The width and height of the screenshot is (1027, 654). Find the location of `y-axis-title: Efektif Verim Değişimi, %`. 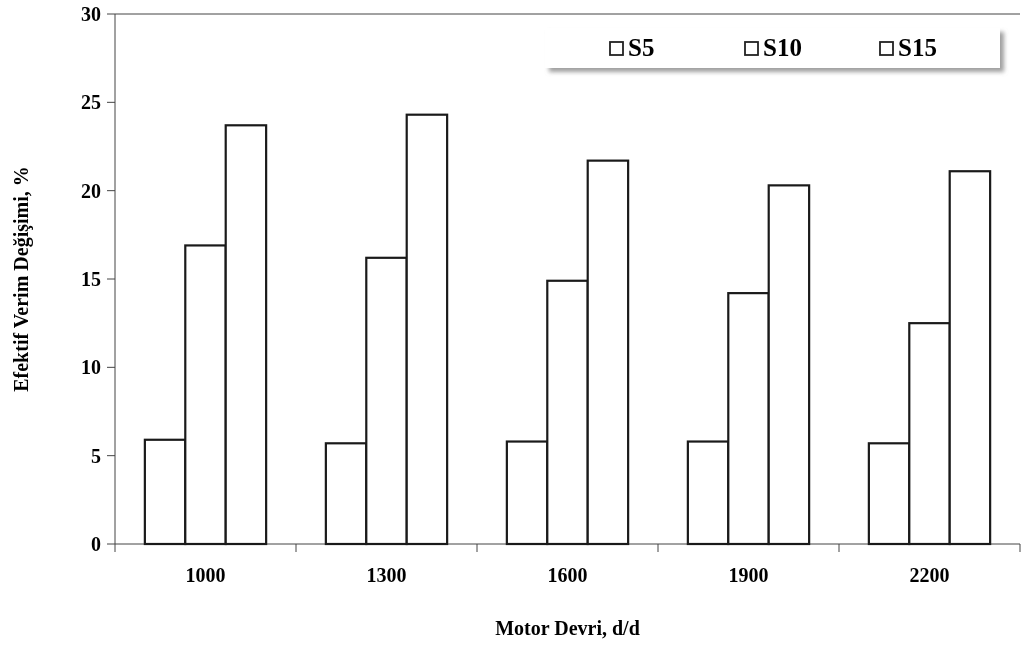

y-axis-title: Efektif Verim Değişimi, % is located at coordinates (21, 279).